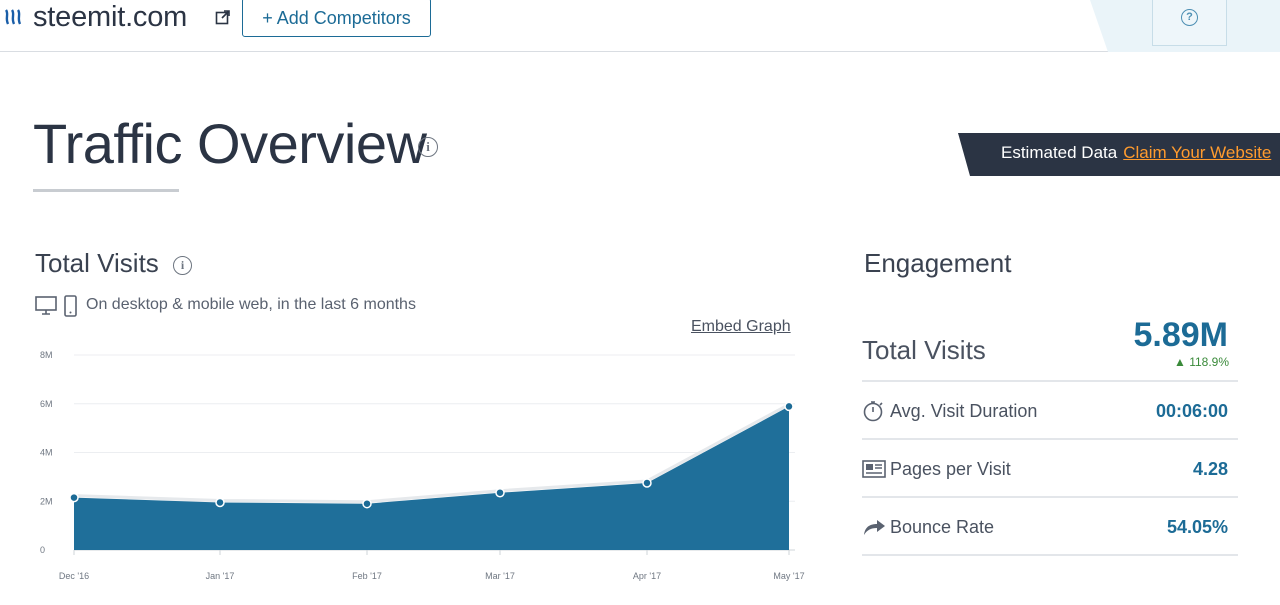 This screenshot has height=605, width=1280. Describe the element at coordinates (942, 527) in the screenshot. I see `bounce-rate-label: Bounce Rate` at that location.